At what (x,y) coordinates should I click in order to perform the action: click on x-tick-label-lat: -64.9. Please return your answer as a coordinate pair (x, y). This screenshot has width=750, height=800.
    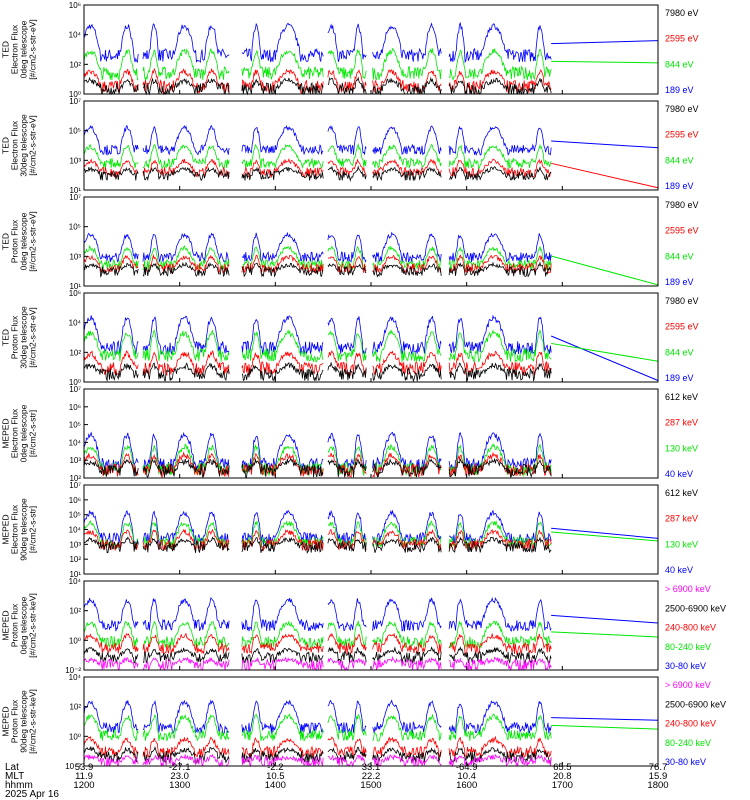
    Looking at the image, I should click on (467, 767).